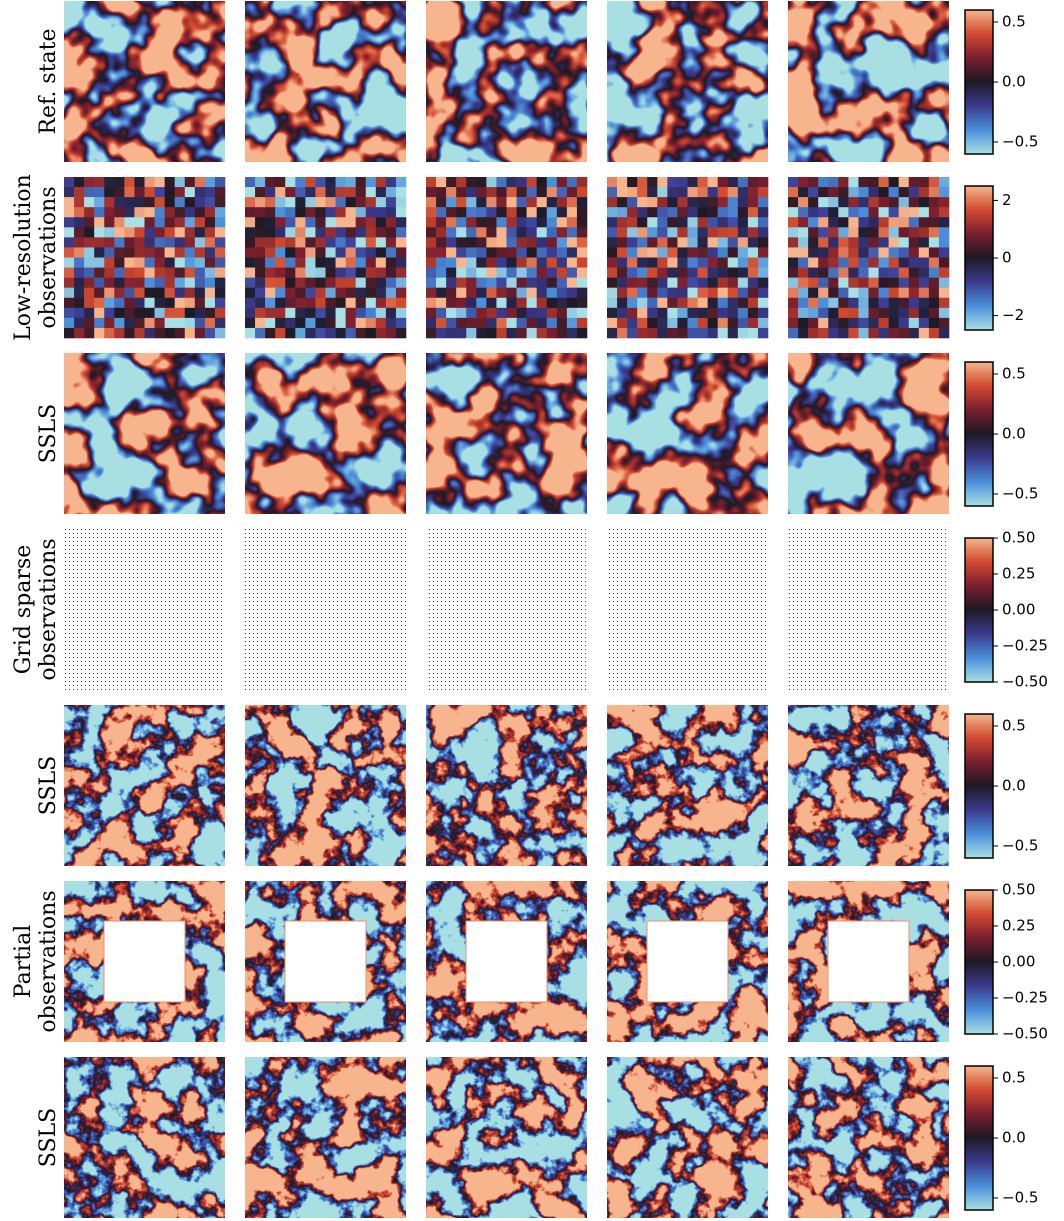 This screenshot has height=1221, width=1064. Describe the element at coordinates (23, 257) in the screenshot. I see `row-label: Low-resolution` at that location.